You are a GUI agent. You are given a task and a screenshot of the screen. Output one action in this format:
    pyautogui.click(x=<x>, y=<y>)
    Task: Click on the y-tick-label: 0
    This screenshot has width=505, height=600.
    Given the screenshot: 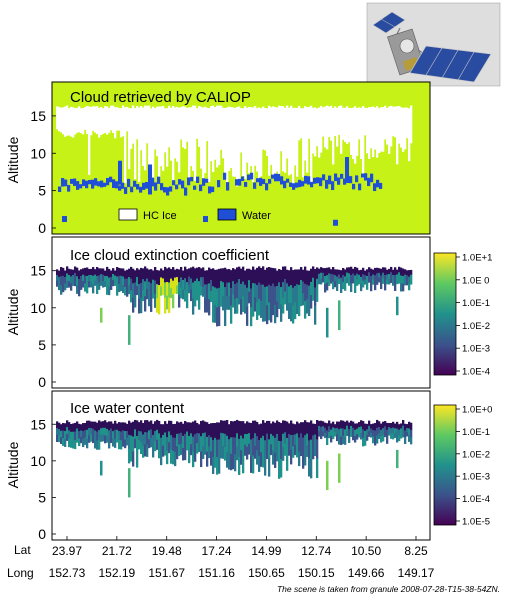 What is the action you would take?
    pyautogui.click(x=42, y=382)
    